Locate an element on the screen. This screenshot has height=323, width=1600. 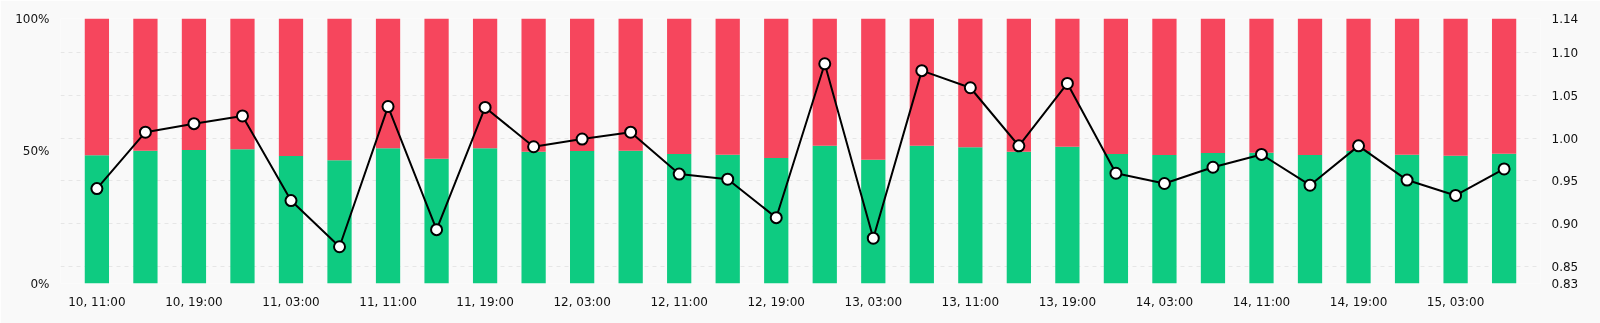
y-tick-label: 100% is located at coordinates (32, 18).